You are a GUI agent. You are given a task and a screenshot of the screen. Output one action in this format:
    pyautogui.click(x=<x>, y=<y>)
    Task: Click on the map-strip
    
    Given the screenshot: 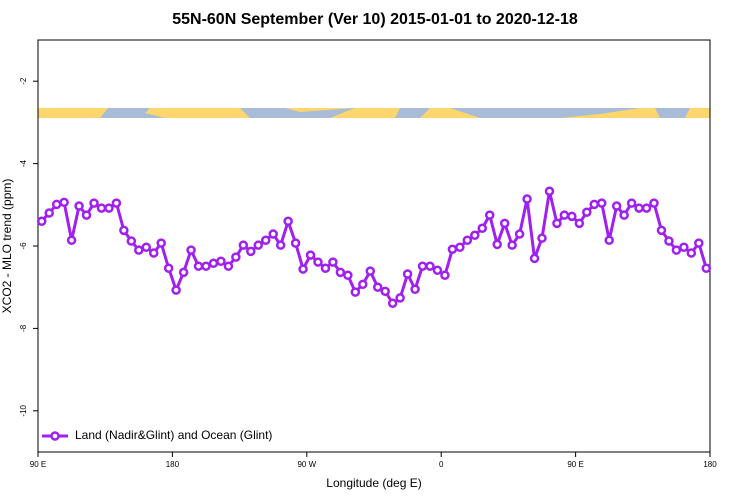 What is the action you would take?
    pyautogui.click(x=374, y=113)
    